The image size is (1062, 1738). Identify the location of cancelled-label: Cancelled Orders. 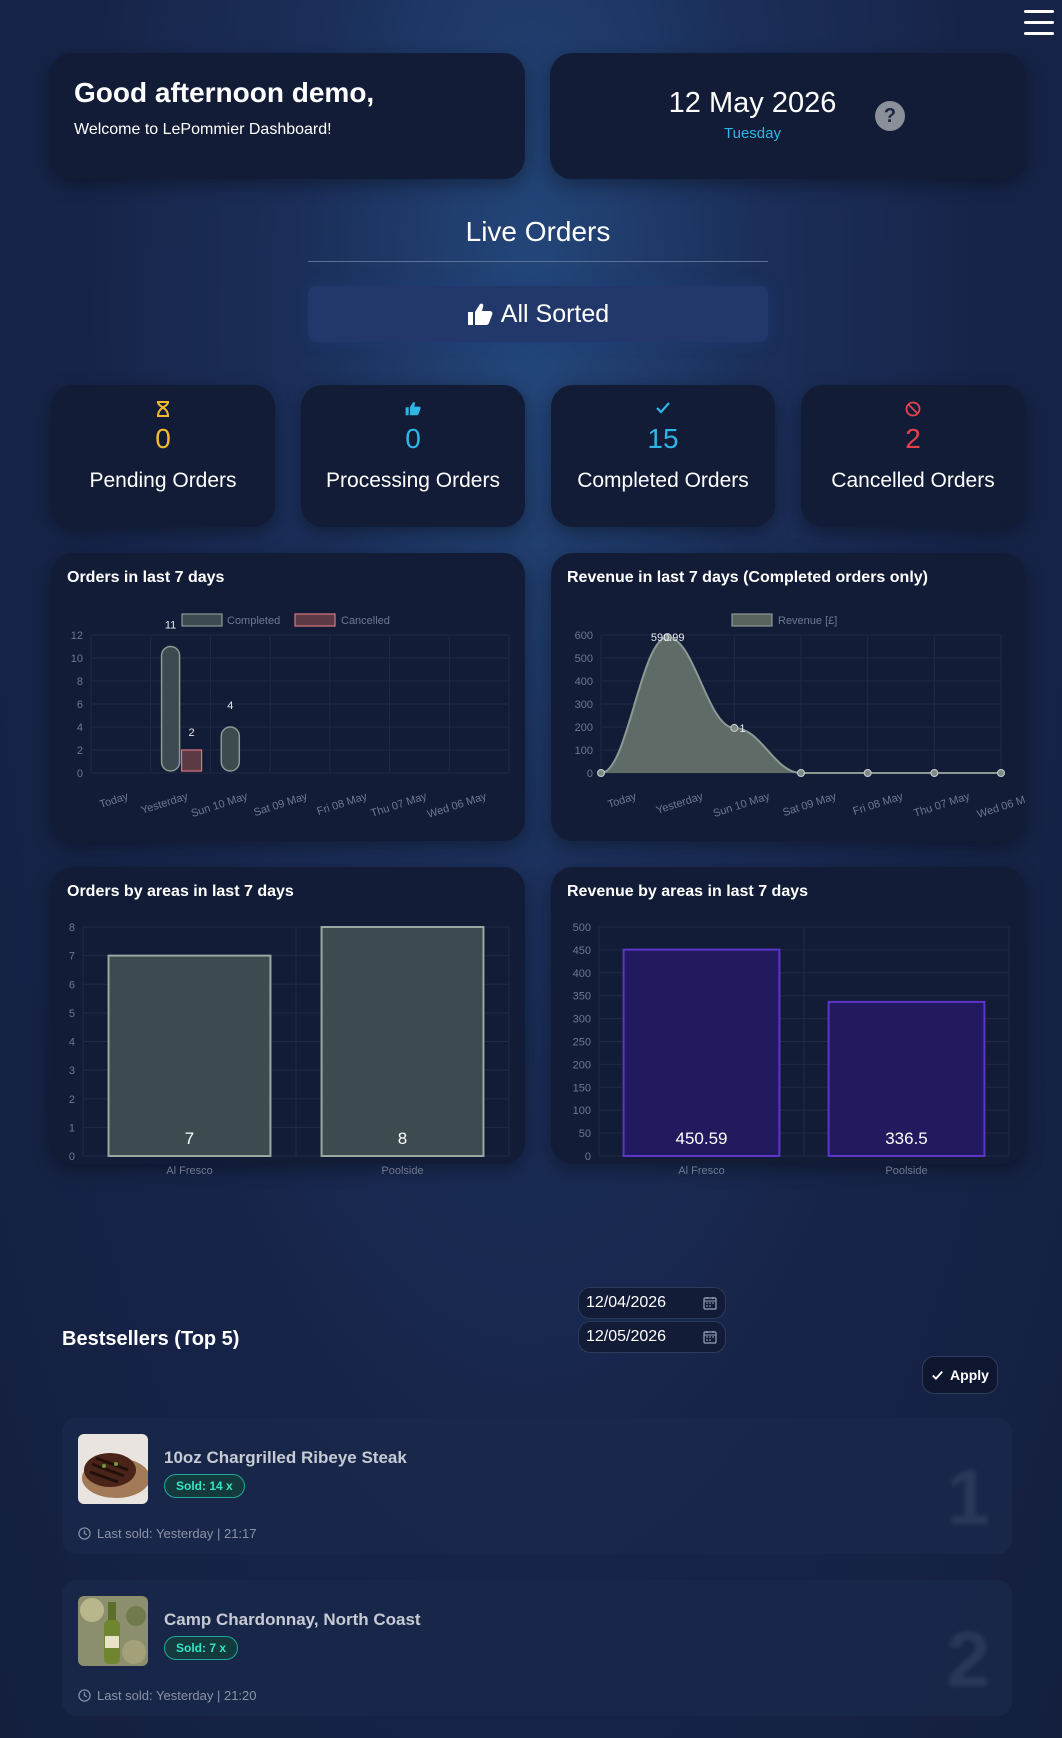
(913, 480).